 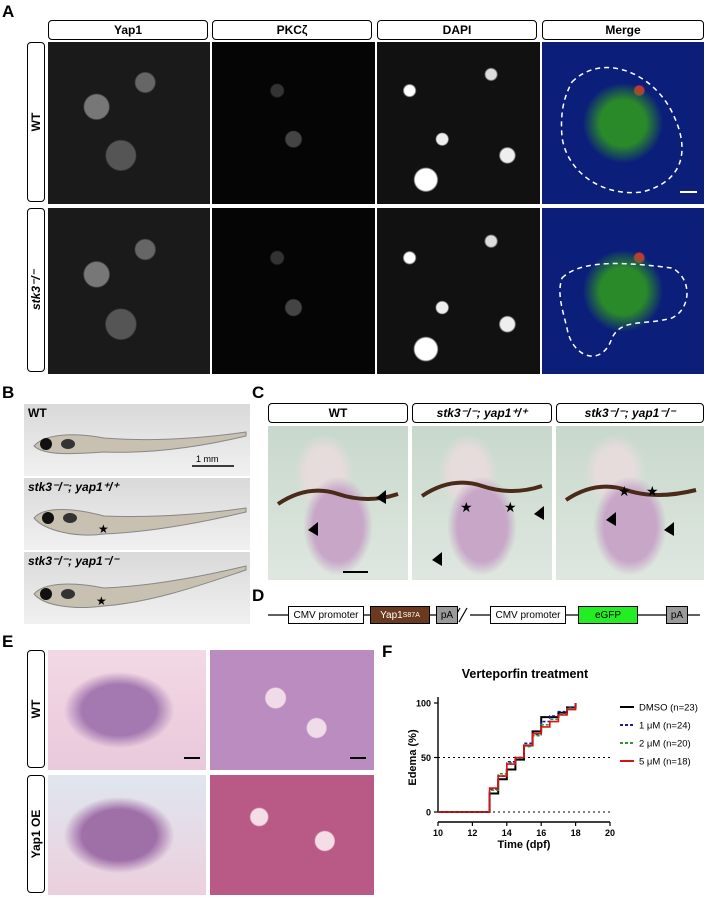 I want to click on c-col-header-stk3-yap1-ko: stk3⁻/⁻; yap1⁻/⁻, so click(x=630, y=413).